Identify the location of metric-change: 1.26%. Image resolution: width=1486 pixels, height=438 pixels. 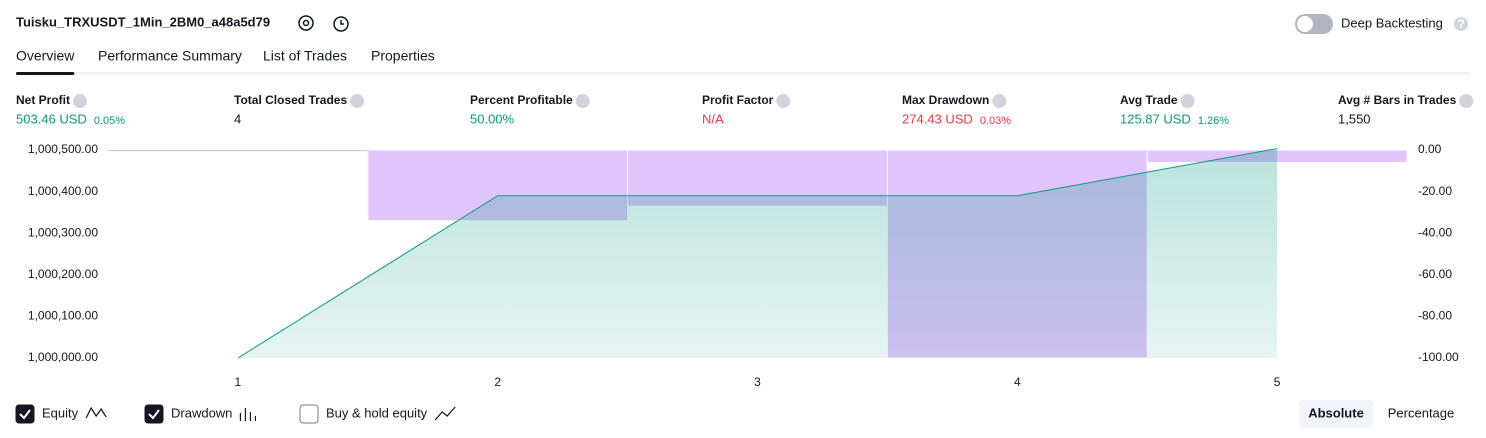
(1213, 121).